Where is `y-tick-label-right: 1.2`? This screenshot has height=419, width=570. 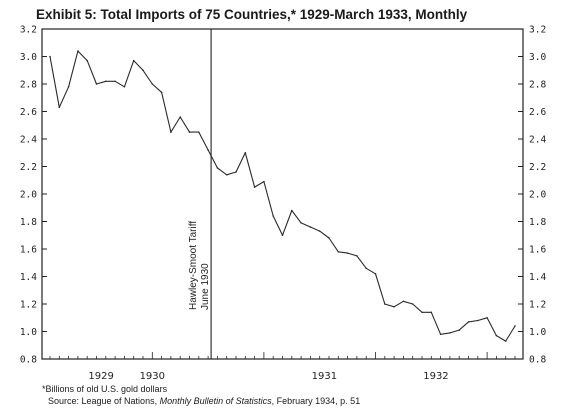 y-tick-label-right: 1.2 is located at coordinates (537, 305).